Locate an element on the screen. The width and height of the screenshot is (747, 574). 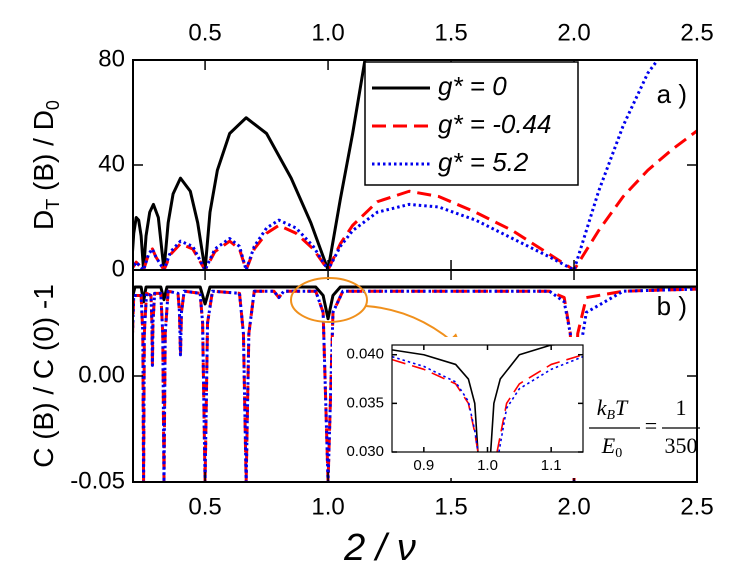
note-rhs-denominator: 350 is located at coordinates (681, 445).